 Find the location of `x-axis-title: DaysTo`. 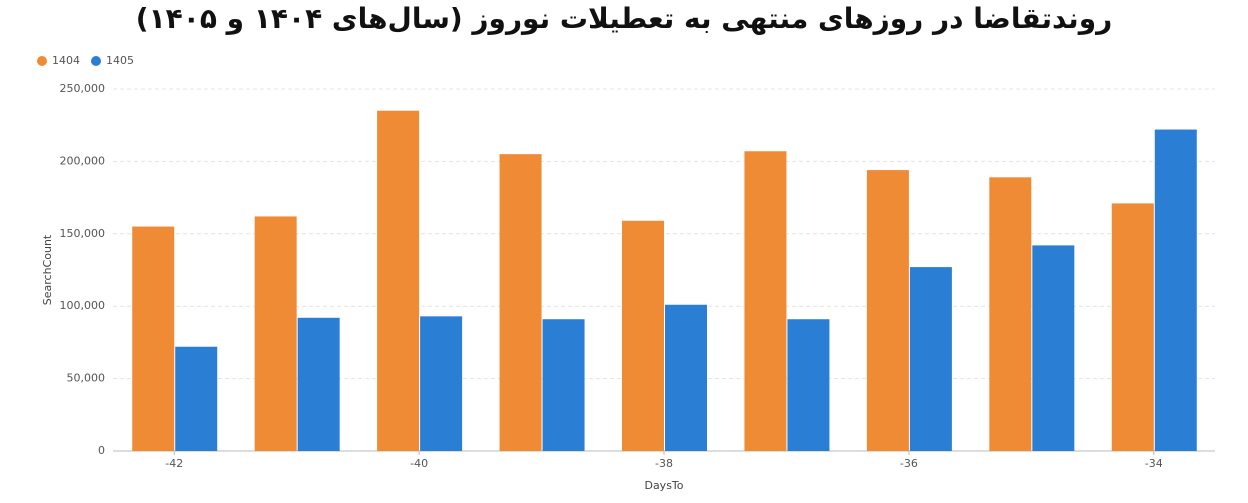

x-axis-title: DaysTo is located at coordinates (663, 485).